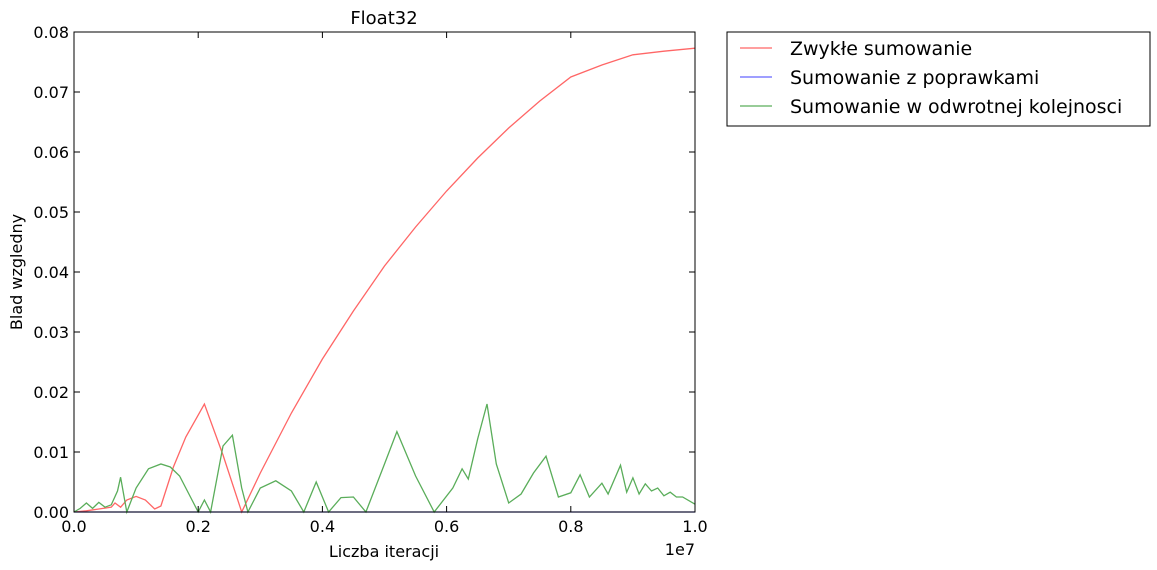 The image size is (1157, 570). What do you see at coordinates (914, 78) in the screenshot?
I see `legend-label-2: Sumowanie z poprawkami` at bounding box center [914, 78].